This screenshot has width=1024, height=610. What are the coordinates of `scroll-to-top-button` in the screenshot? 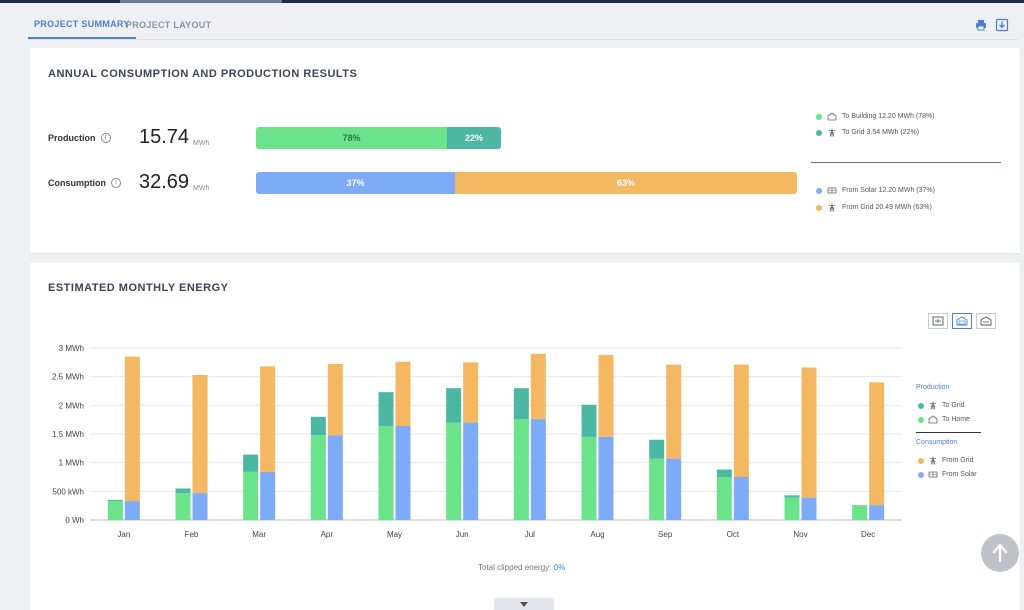 It's located at (1000, 553).